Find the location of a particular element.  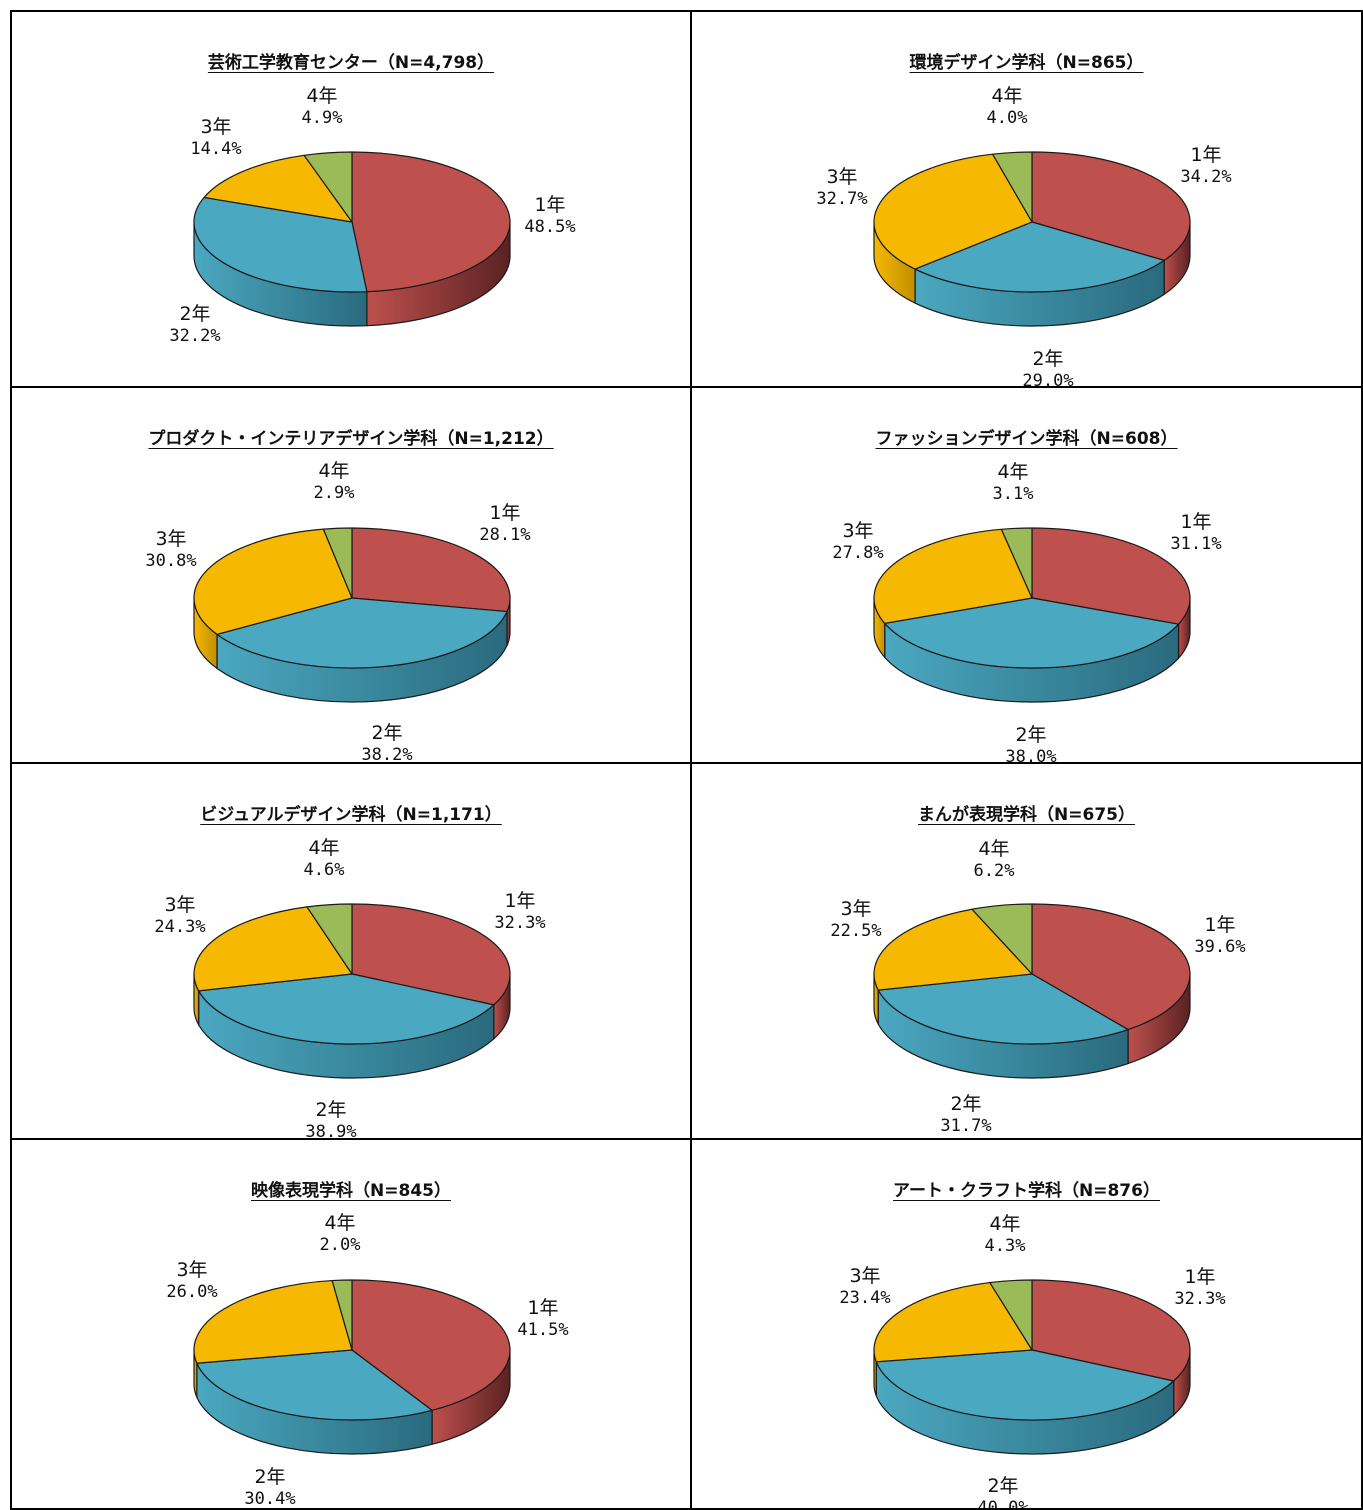

slice-value-label: 14.4% is located at coordinates (216, 149).